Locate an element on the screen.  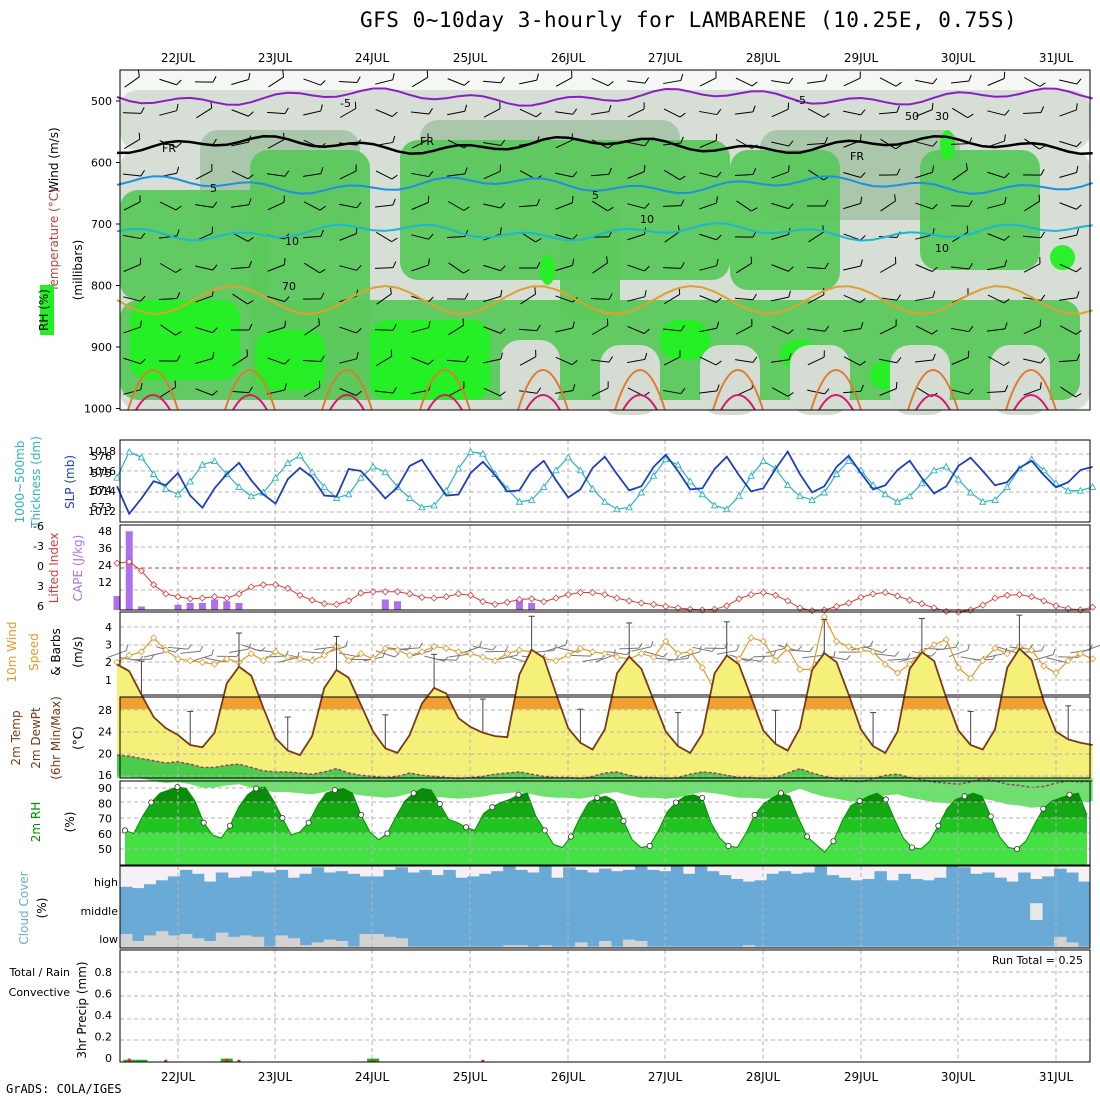
panel-label-thickness-a: 1000~500mb is located at coordinates (20, 482).